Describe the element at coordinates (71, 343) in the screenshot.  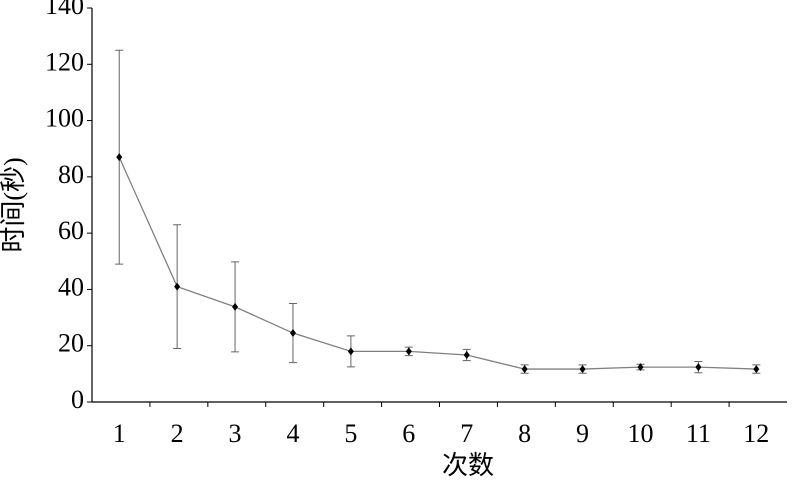
I see `y-tick-label: 20` at that location.